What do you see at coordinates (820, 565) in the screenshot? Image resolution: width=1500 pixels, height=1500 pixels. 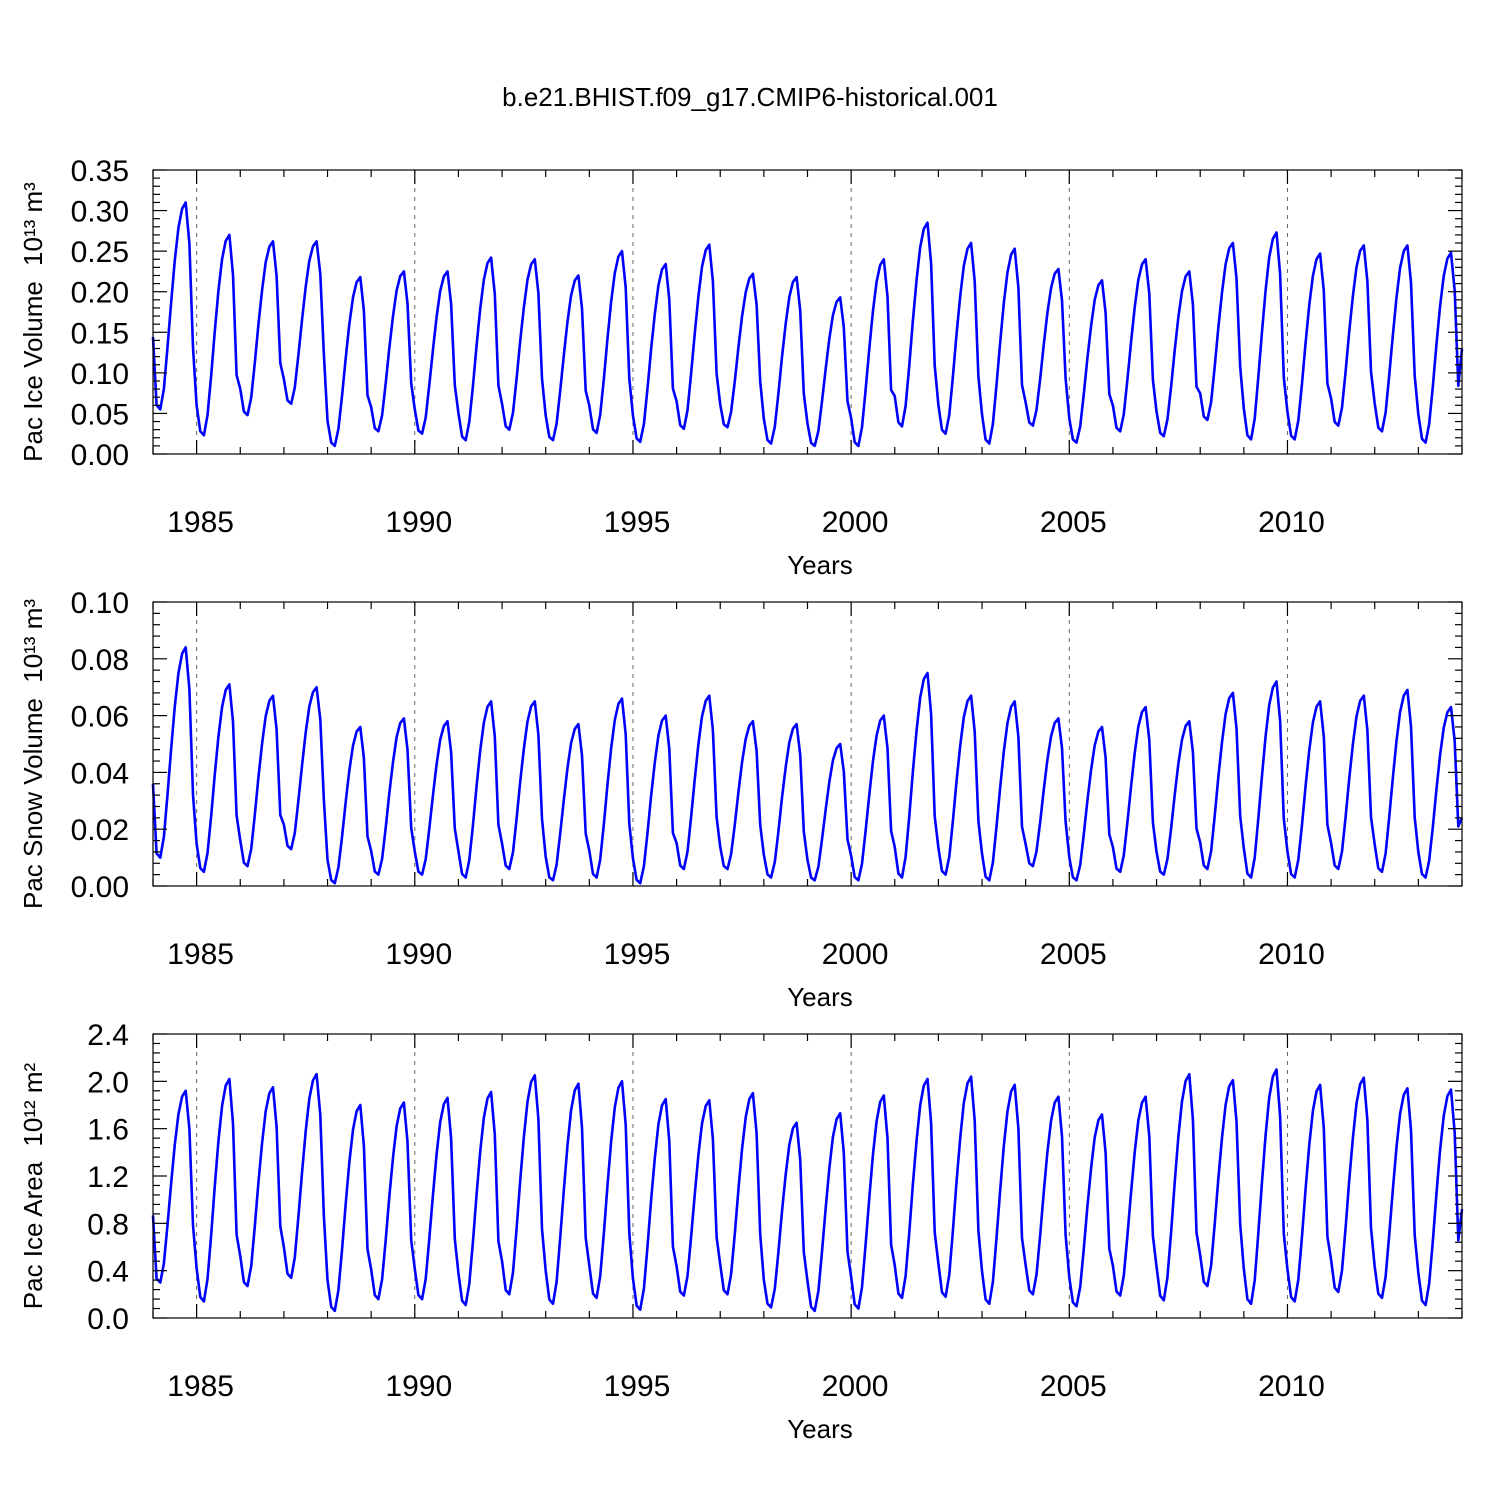 I see `ice-volume-x-axis-label: Years` at bounding box center [820, 565].